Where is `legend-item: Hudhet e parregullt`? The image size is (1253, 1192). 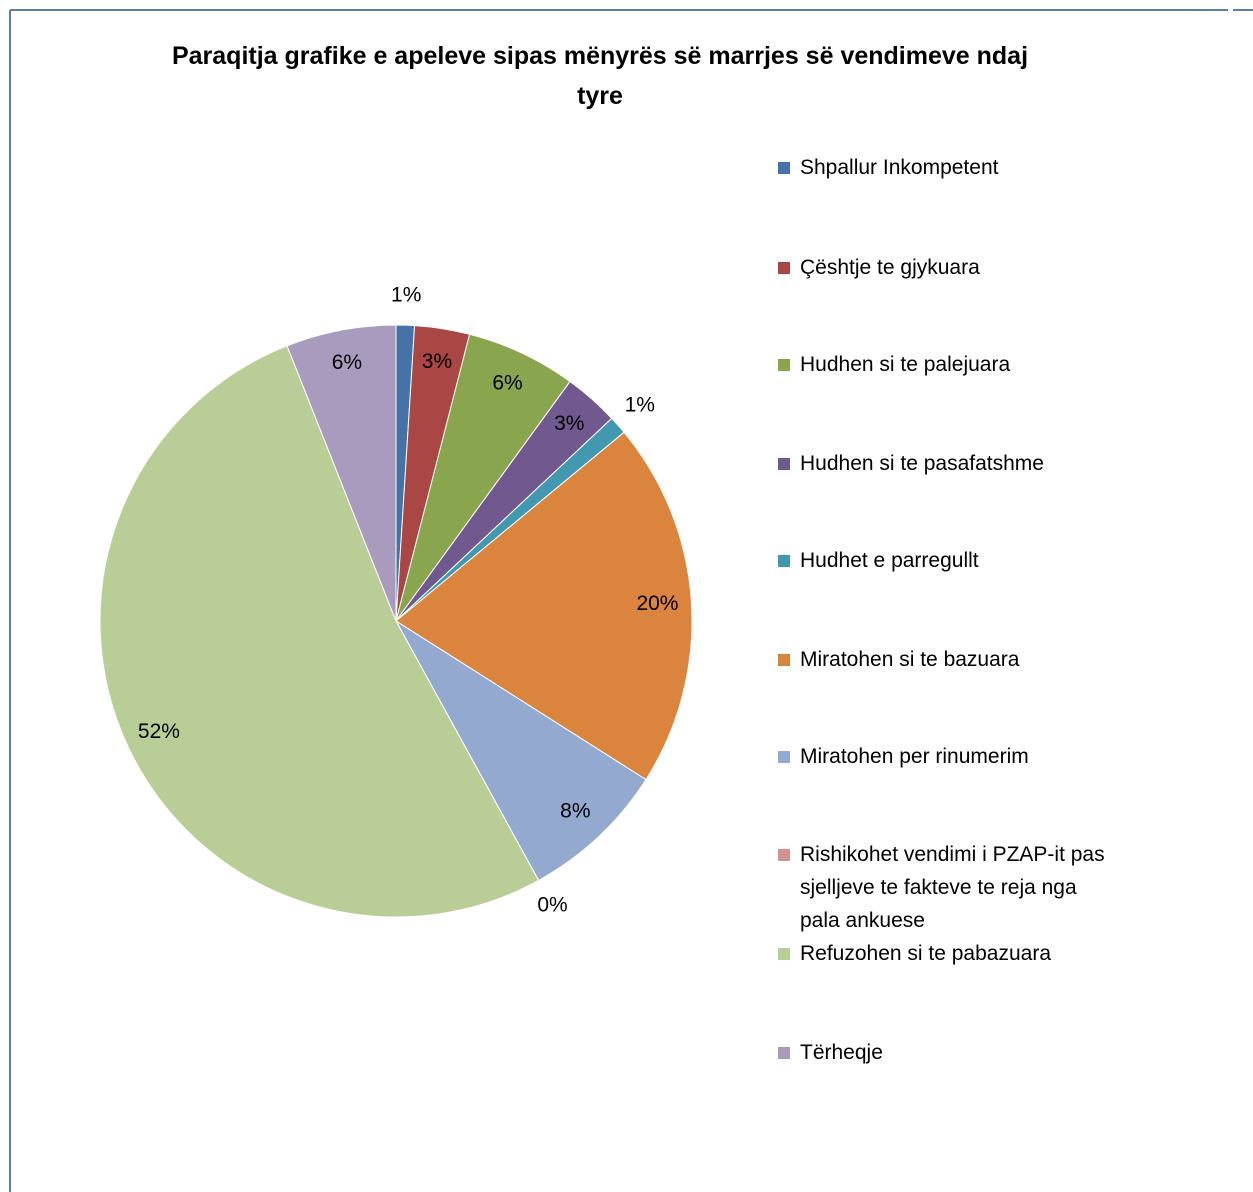
legend-item: Hudhet e parregullt is located at coordinates (943, 560).